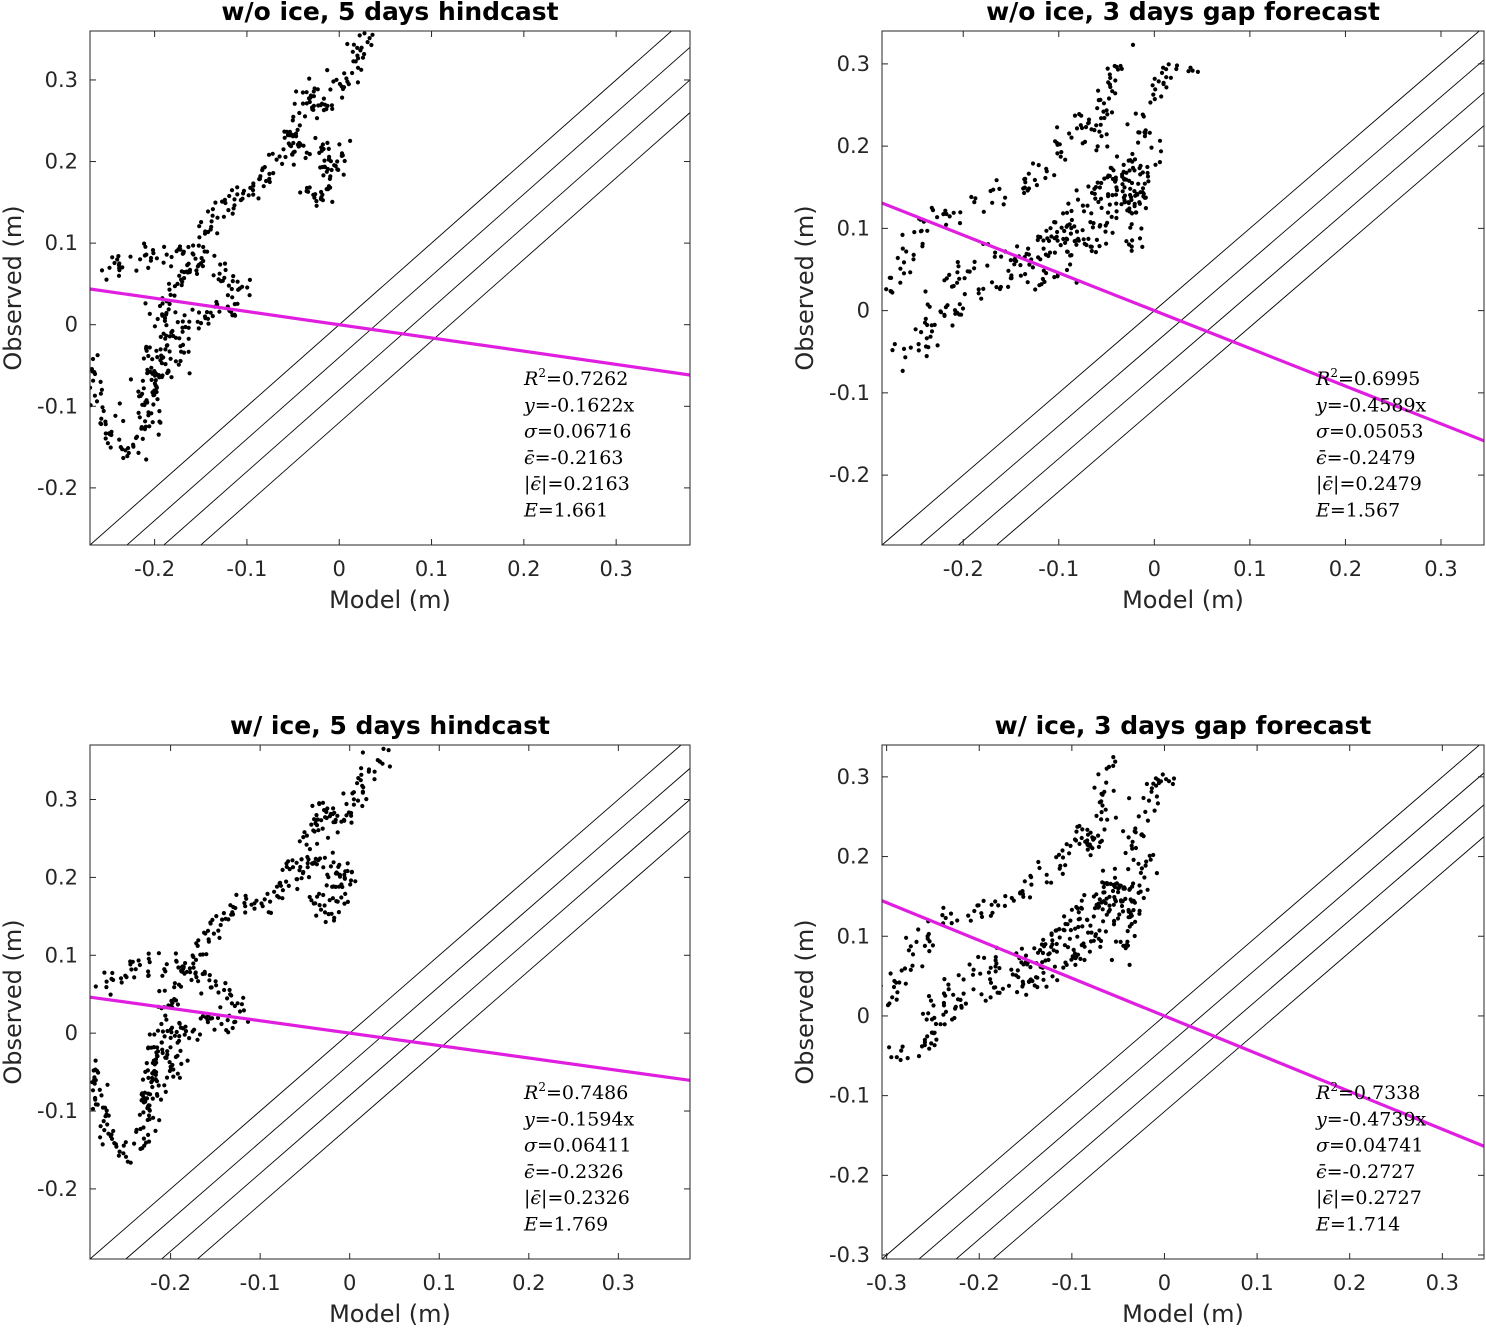 The image size is (1486, 1329). I want to click on stat-value: =0.05053, so click(1376, 432).